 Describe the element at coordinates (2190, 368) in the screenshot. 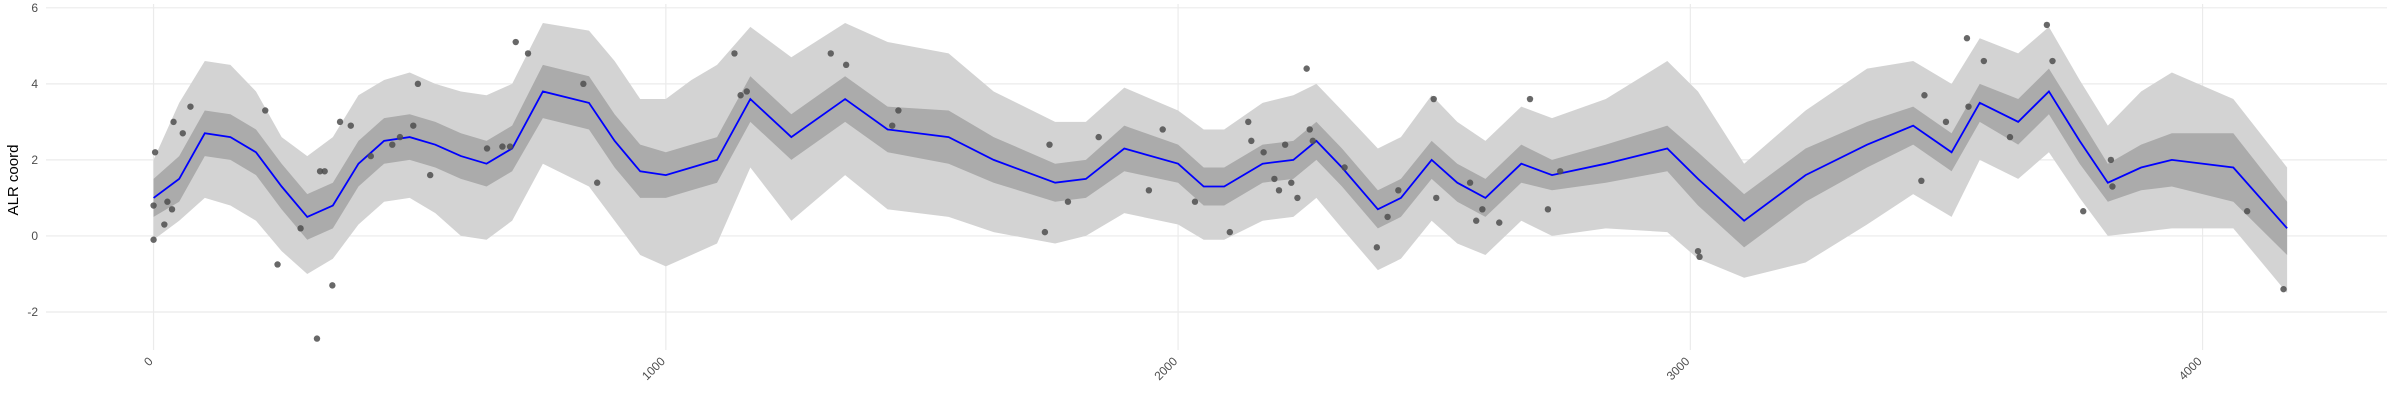

I see `x-tick-label: 4000` at that location.